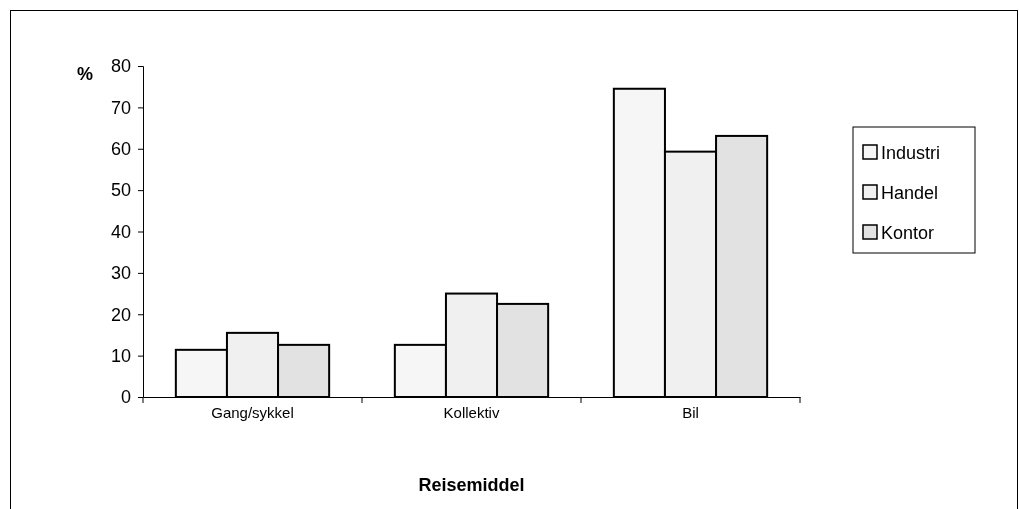  Describe the element at coordinates (120, 231) in the screenshot. I see `y-tick-label: 40` at that location.